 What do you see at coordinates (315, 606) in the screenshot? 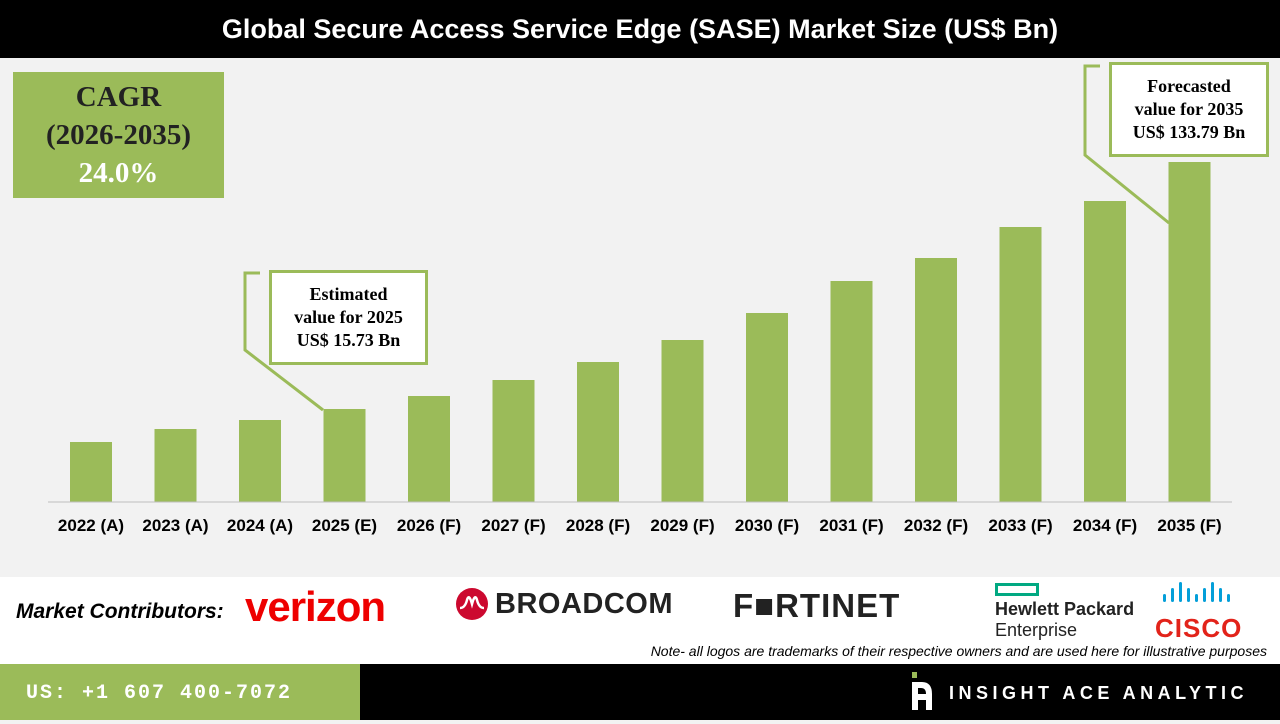
I see `verizon-logo: verizon` at bounding box center [315, 606].